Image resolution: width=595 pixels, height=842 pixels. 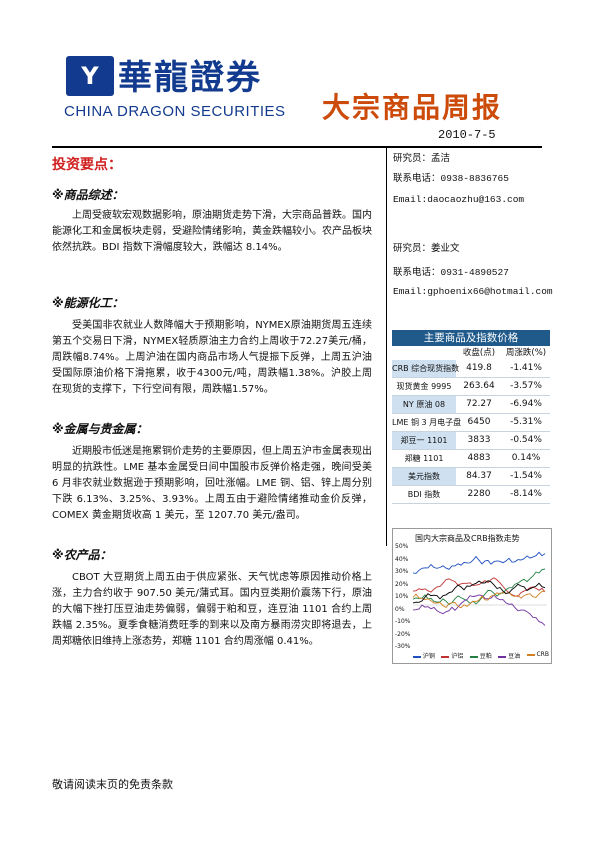 What do you see at coordinates (526, 440) in the screenshot?
I see `row-change: -0.54%` at bounding box center [526, 440].